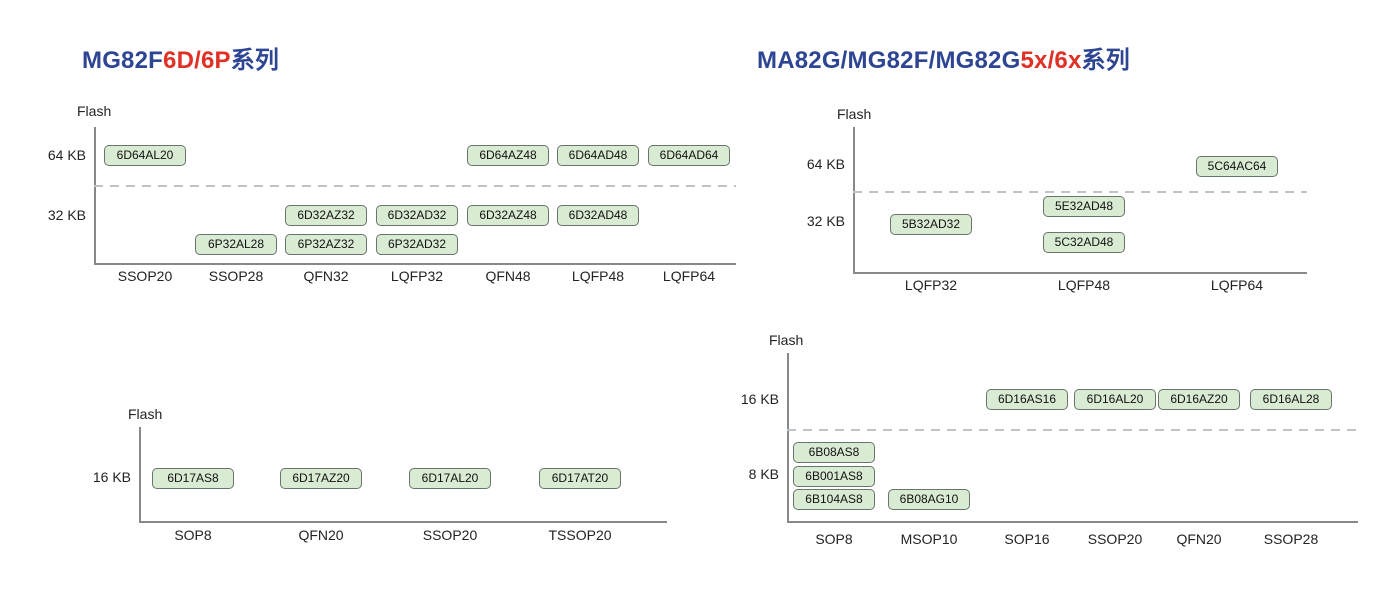 This screenshot has height=600, width=1400. What do you see at coordinates (580, 535) in the screenshot?
I see `package-tick-label: TSSOP20` at bounding box center [580, 535].